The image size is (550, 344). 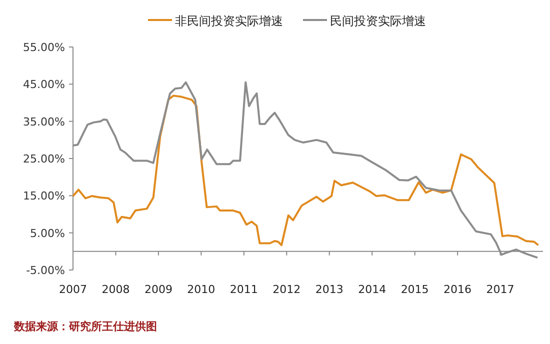 I want to click on x-tick-label: 2007, so click(x=73, y=289).